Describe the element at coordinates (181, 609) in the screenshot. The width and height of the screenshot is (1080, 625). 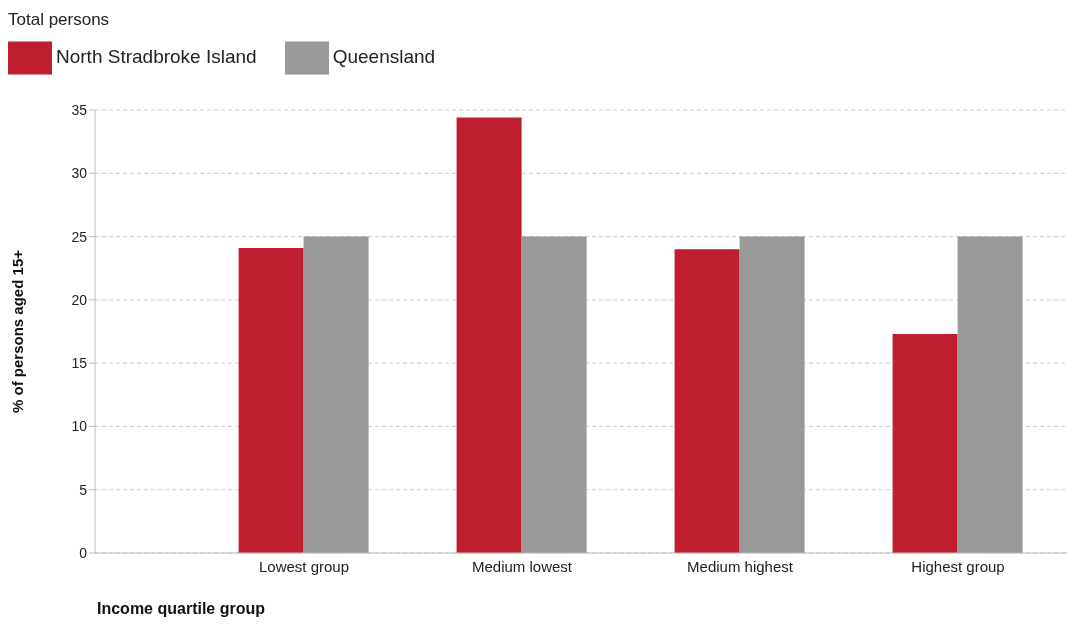
I see `x-axis-title: Income quartile group` at that location.